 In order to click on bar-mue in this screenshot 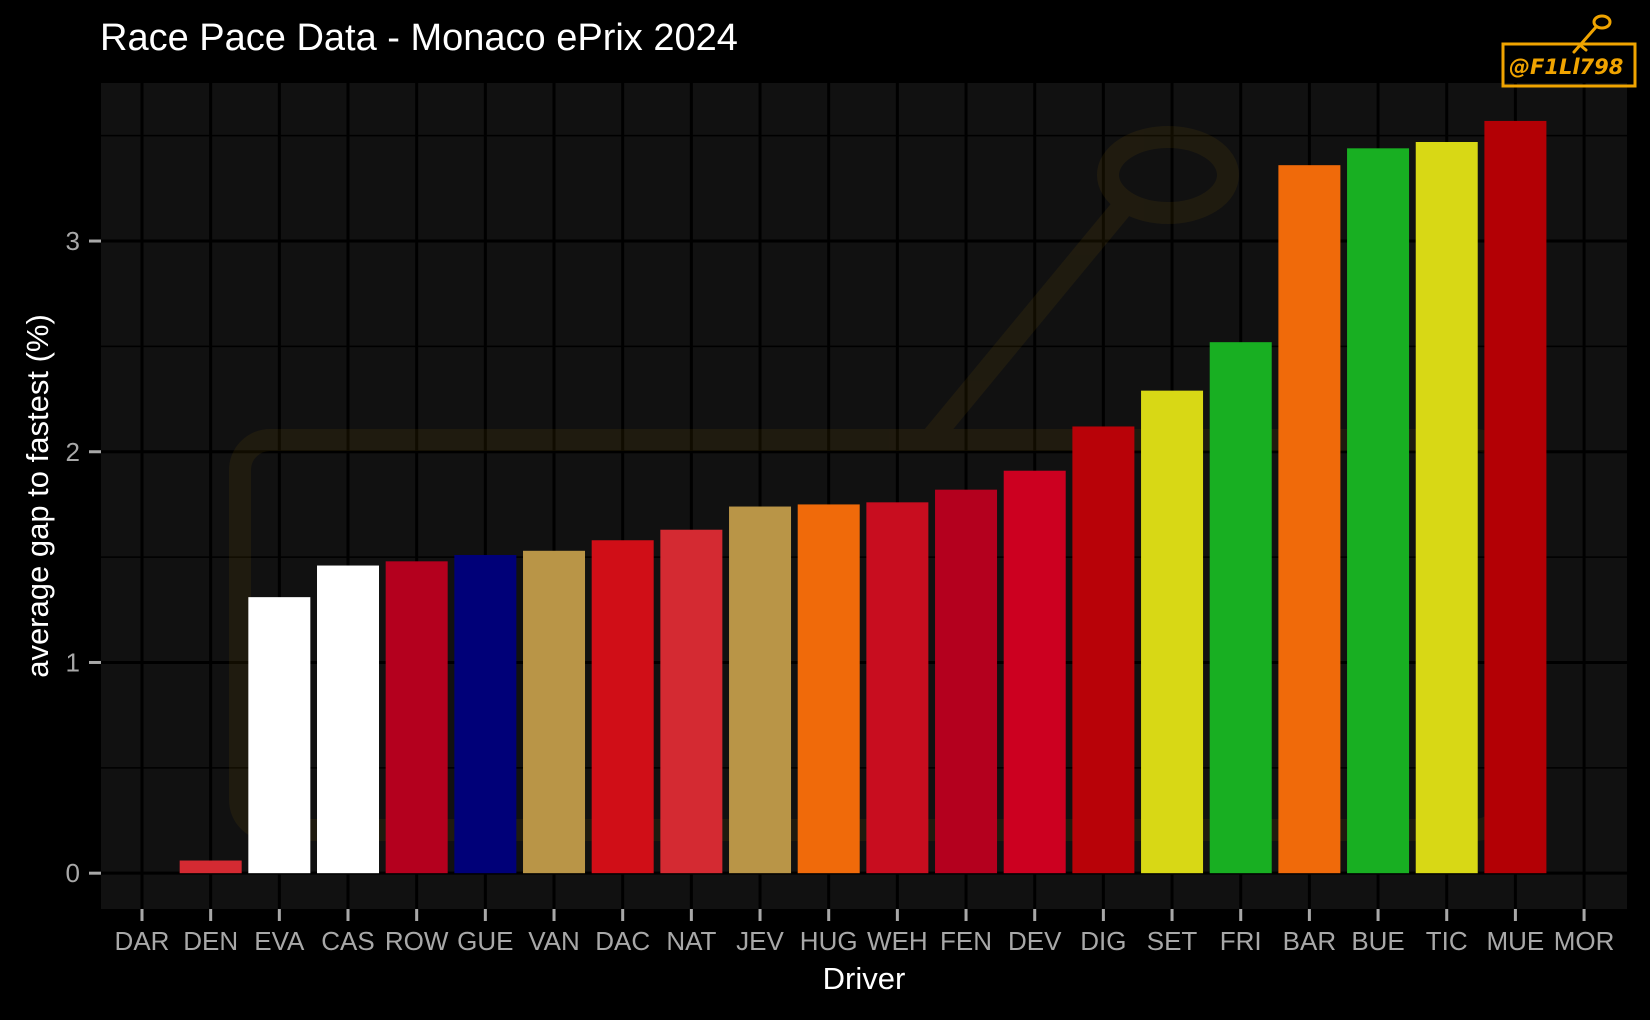, I will do `click(1515, 497)`.